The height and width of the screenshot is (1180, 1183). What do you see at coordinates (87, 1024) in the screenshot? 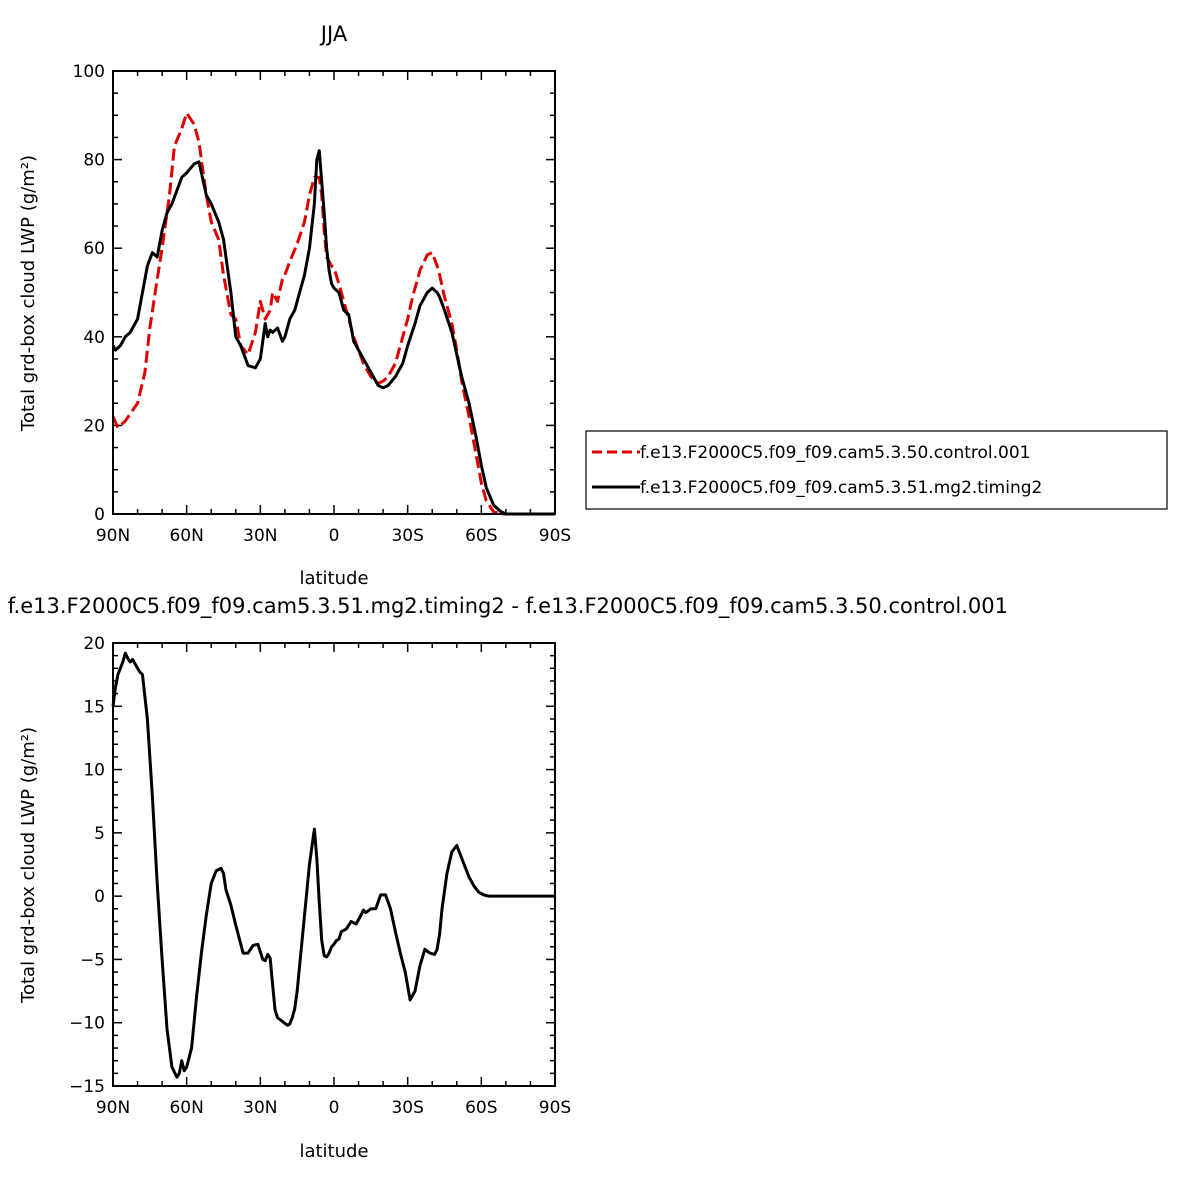
I see `bottom-ytick-label: −10` at bounding box center [87, 1024].